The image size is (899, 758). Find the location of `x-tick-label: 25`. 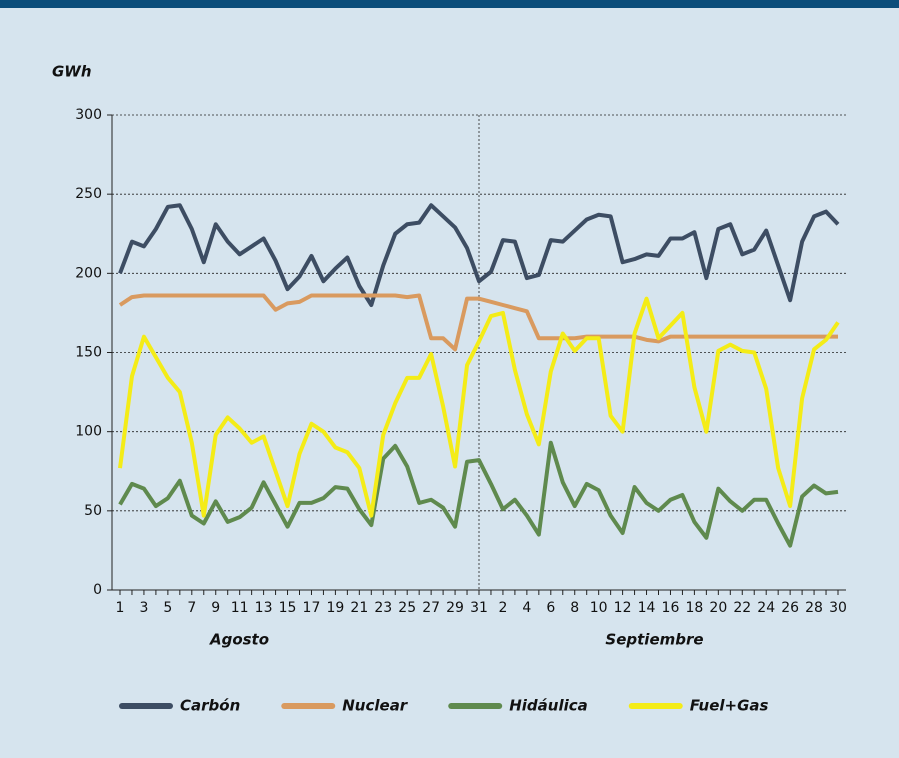

x-tick-label: 25 is located at coordinates (407, 608).